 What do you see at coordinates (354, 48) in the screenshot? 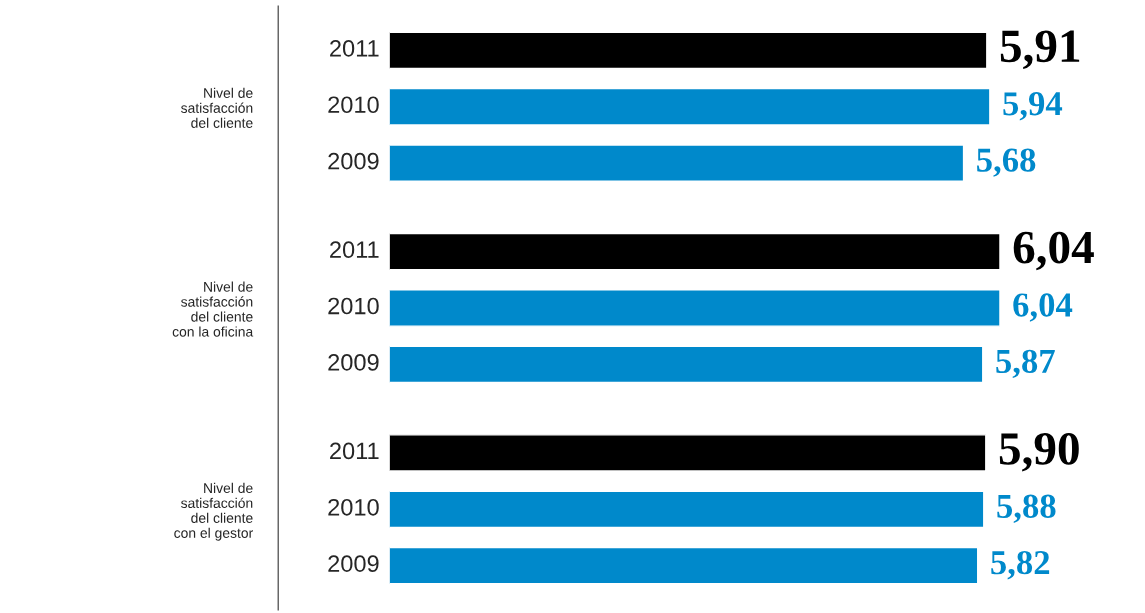
I see `series-label: 2011` at bounding box center [354, 48].